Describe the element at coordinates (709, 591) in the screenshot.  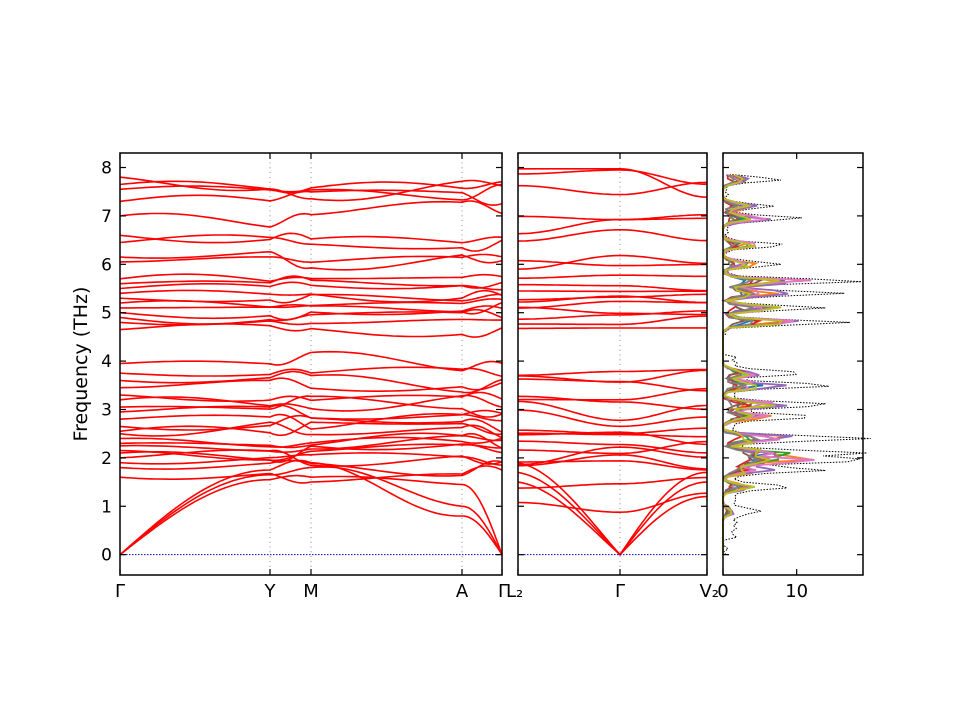
I see `band-2-xtick-label-2: V₂` at that location.